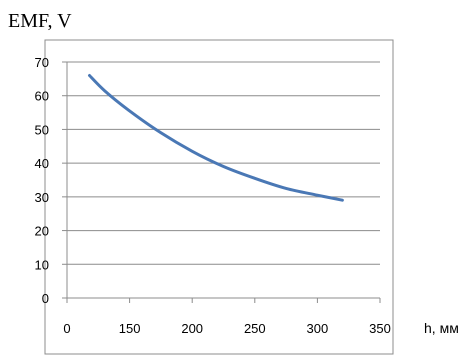 This screenshot has width=476, height=360. Describe the element at coordinates (318, 328) in the screenshot. I see `x-tick-label: 300` at that location.